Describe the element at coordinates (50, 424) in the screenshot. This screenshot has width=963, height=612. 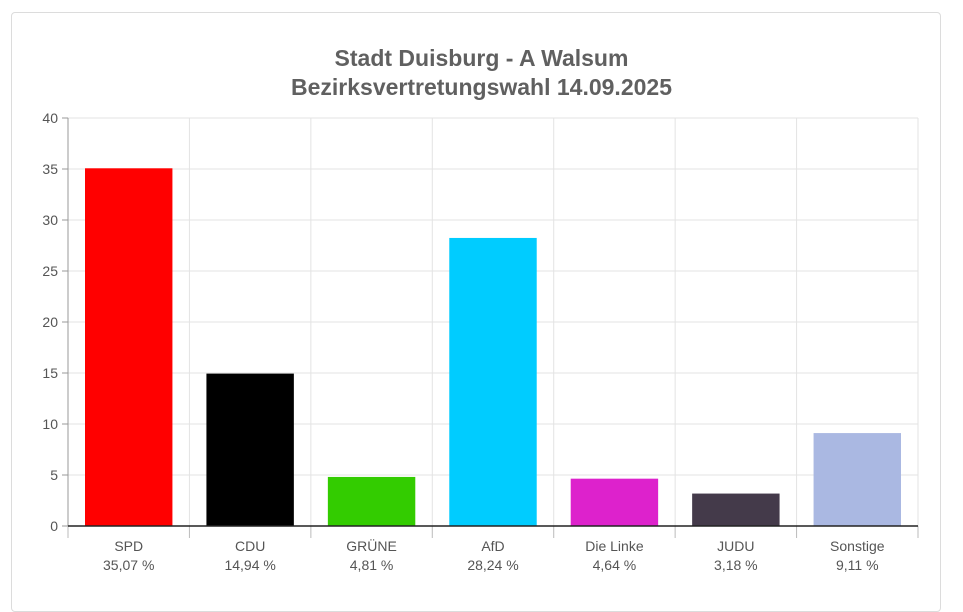
I see `y-tick-label: 10` at that location.